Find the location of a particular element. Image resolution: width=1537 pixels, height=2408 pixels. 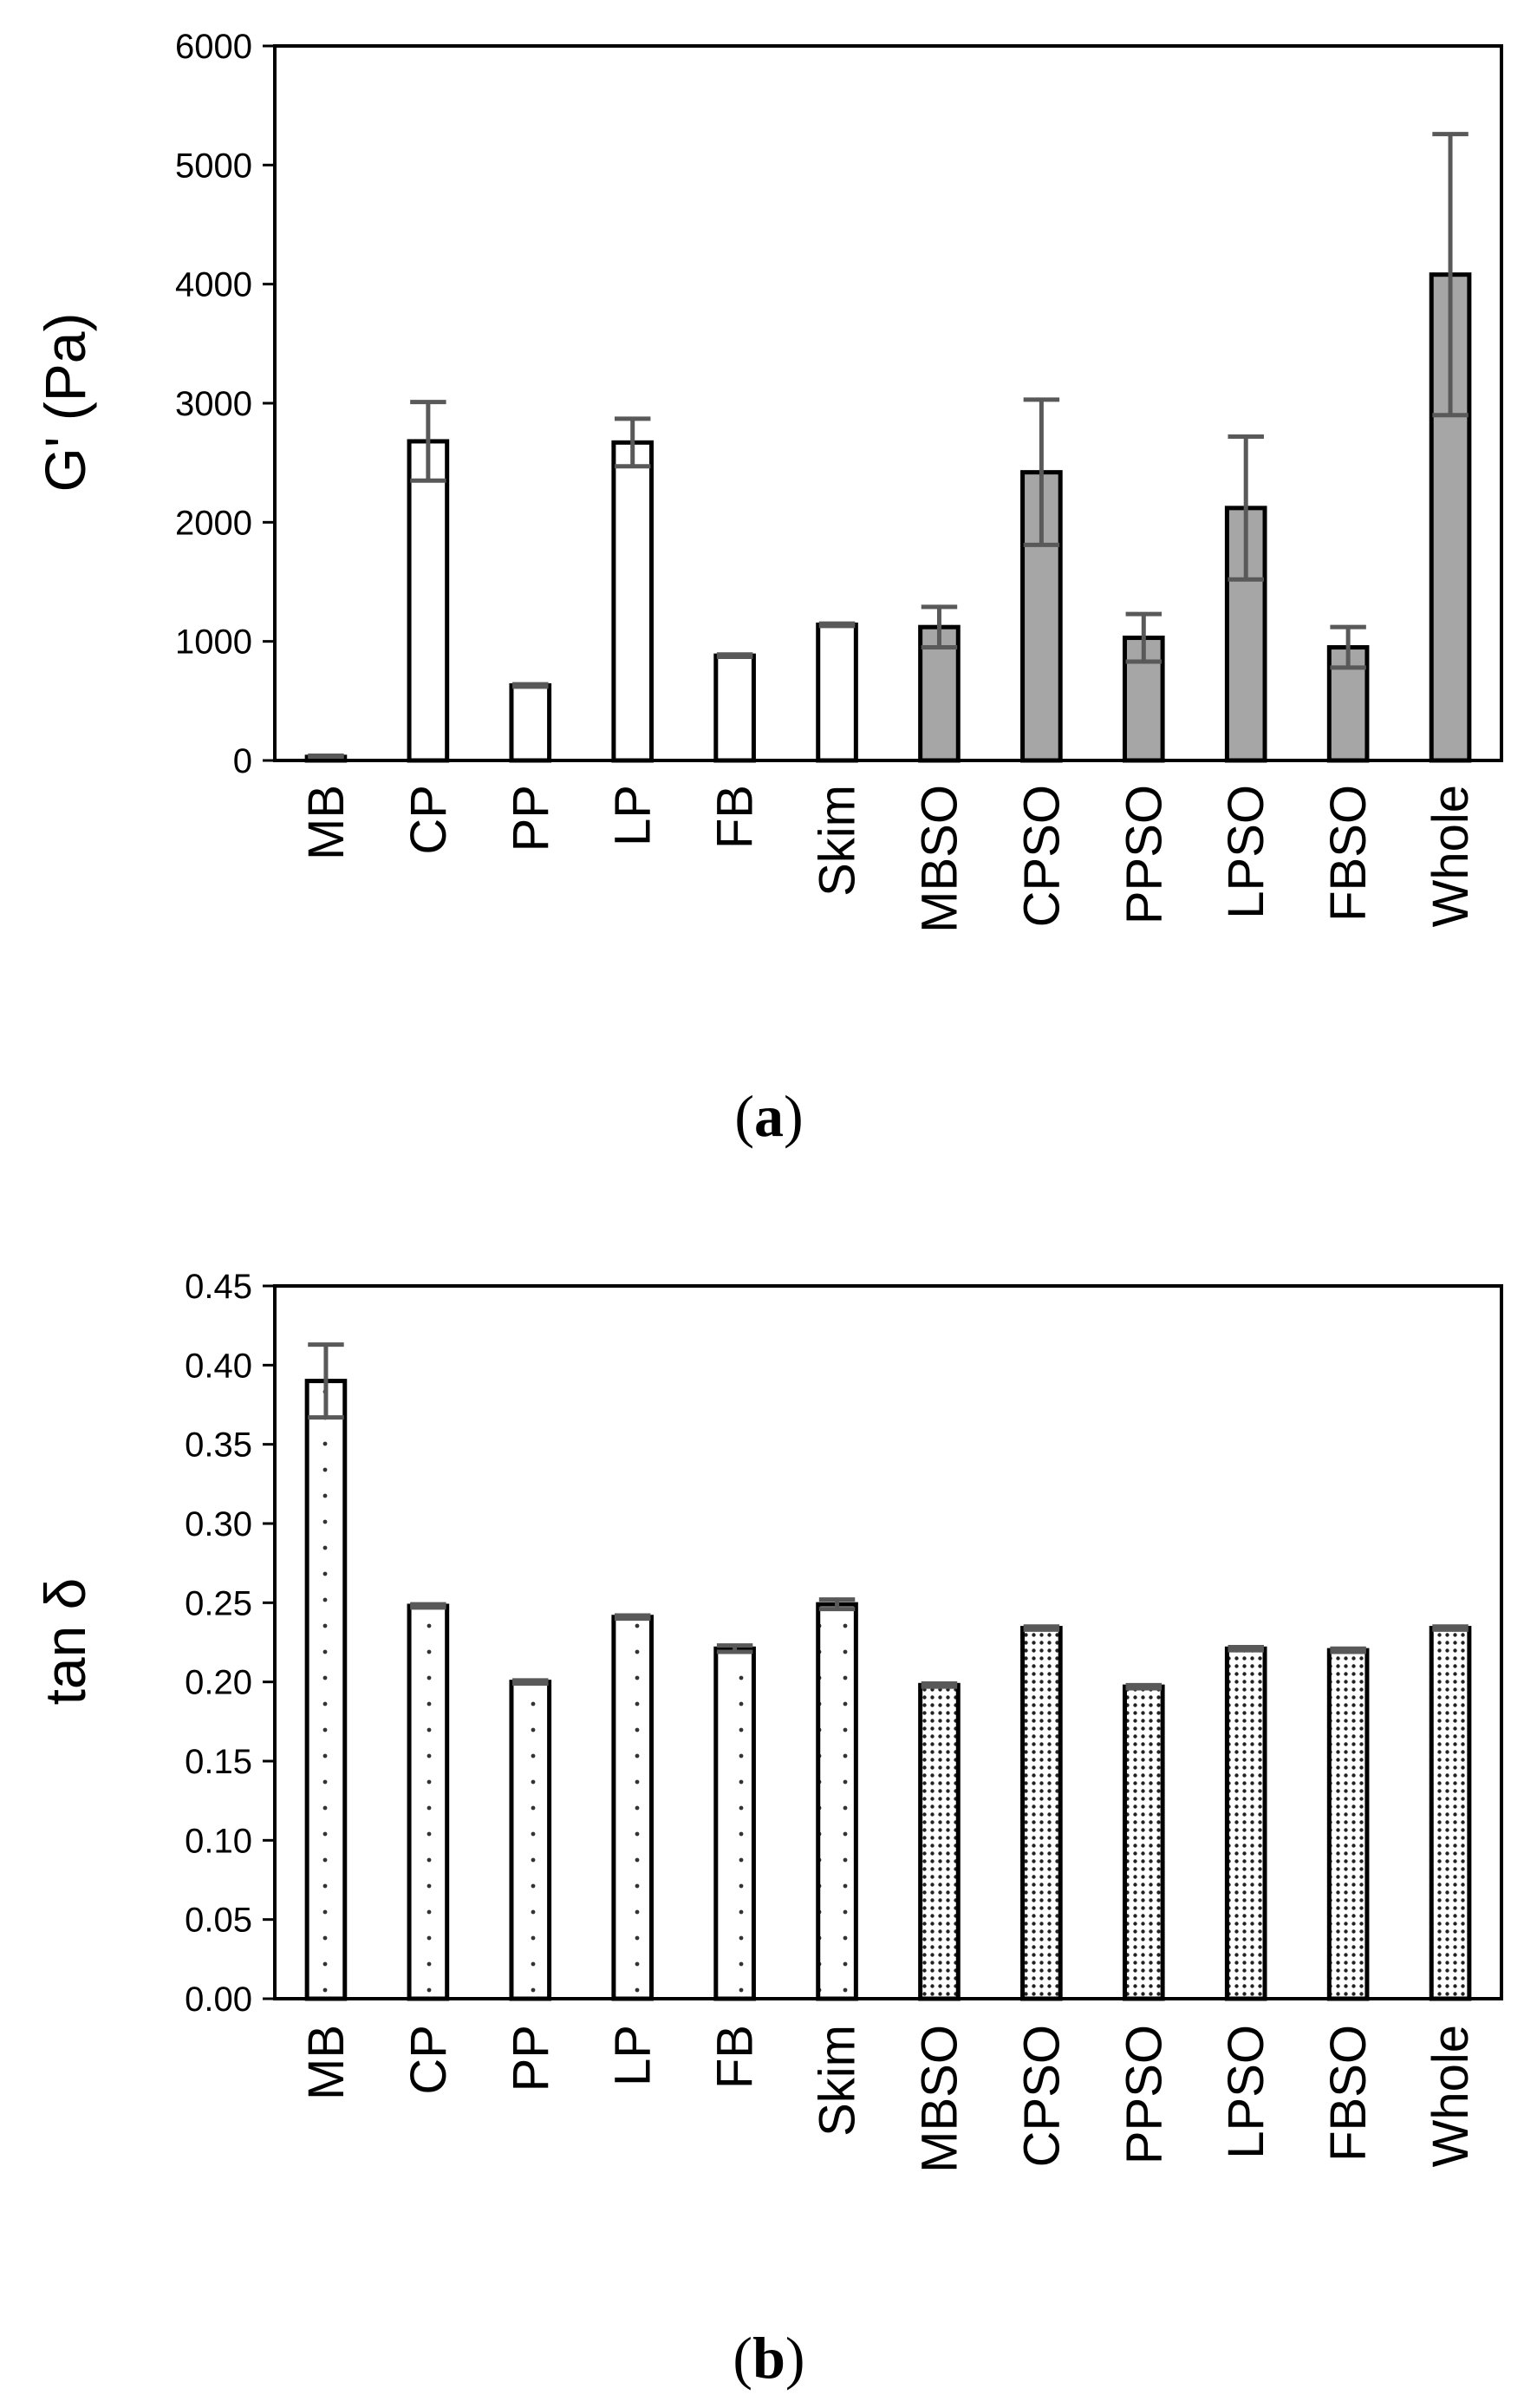

bar-ppso is located at coordinates (1143, 1843).